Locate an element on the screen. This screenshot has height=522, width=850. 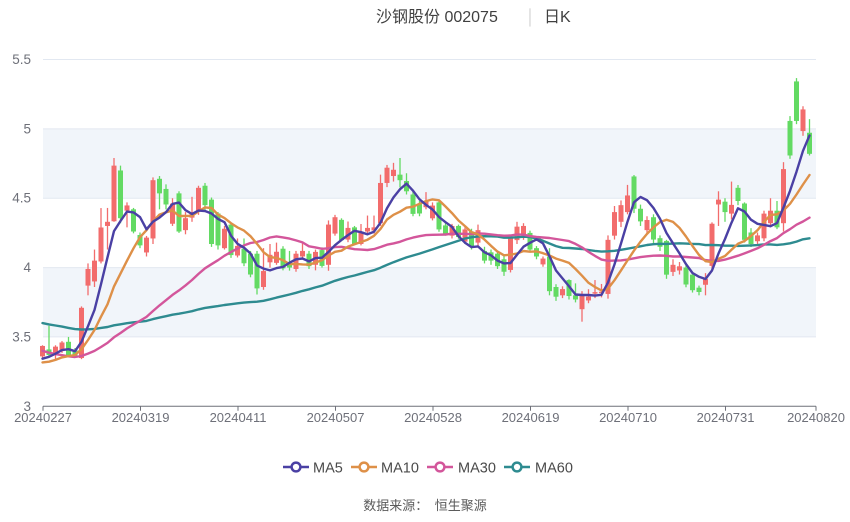
svg-text: 20240227 is located at coordinates (43, 417).